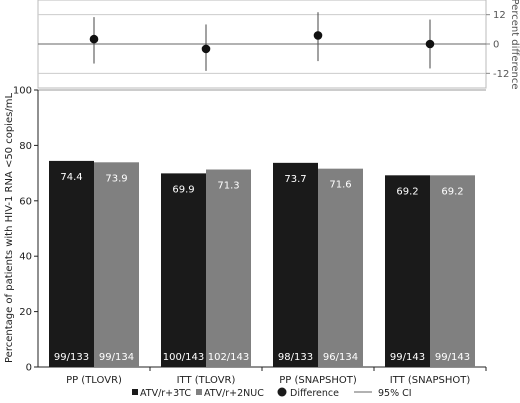 The width and height of the screenshot is (520, 403). Describe the element at coordinates (229, 357) in the screenshot. I see `bar-count-label: 102/143` at that location.